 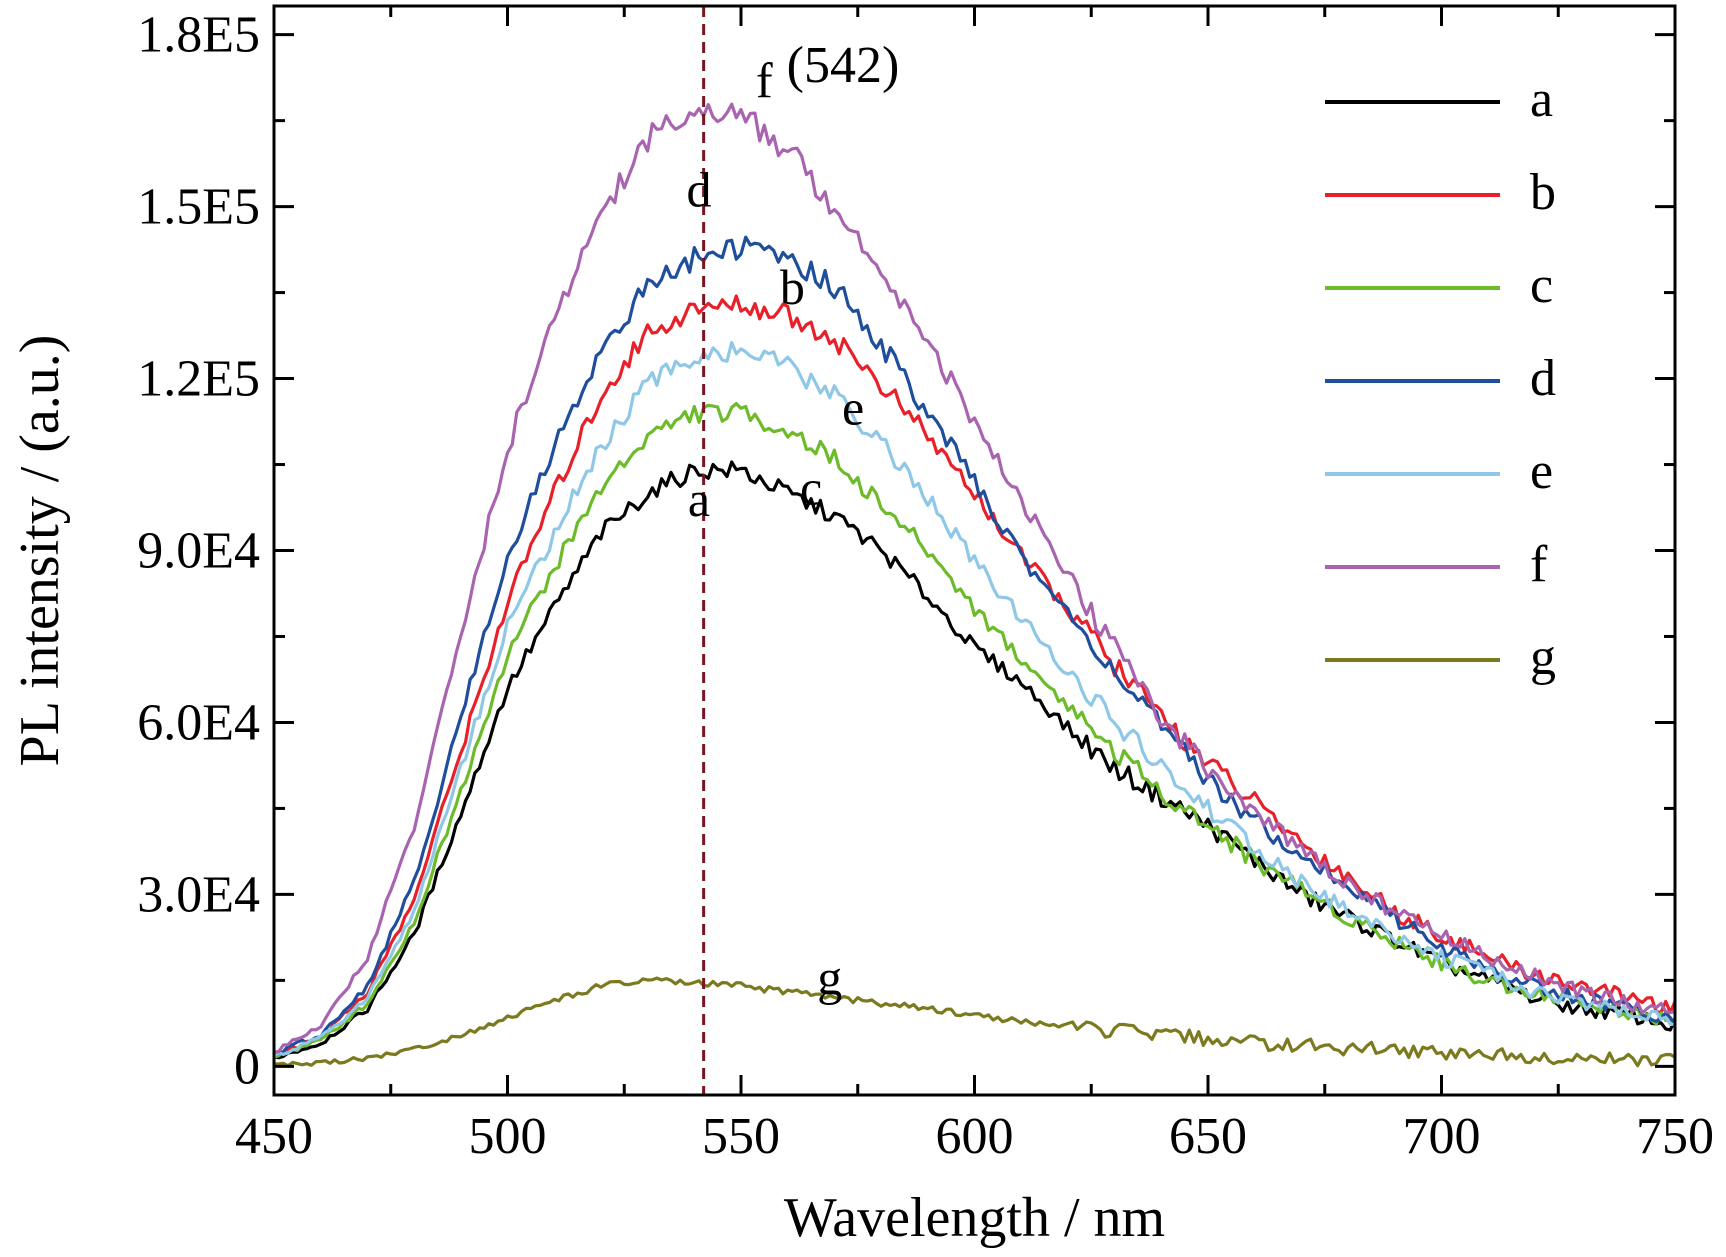 What do you see at coordinates (198, 207) in the screenshot?
I see `y-tick-label: 1.5E5` at bounding box center [198, 207].